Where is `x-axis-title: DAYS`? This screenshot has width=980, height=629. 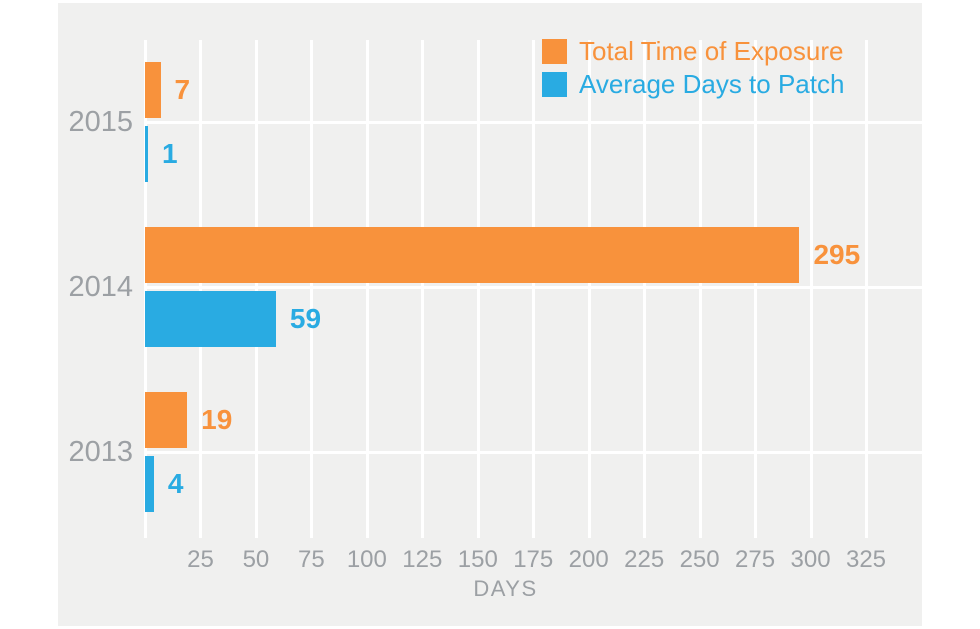 x-axis-title: DAYS is located at coordinates (505, 588).